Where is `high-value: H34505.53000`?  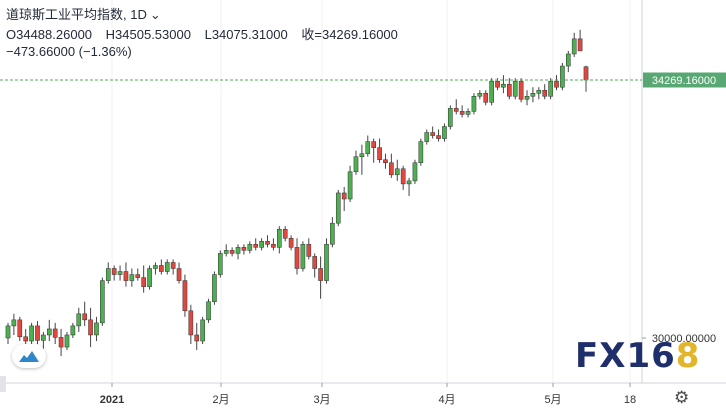 high-value: H34505.53000 is located at coordinates (148, 34).